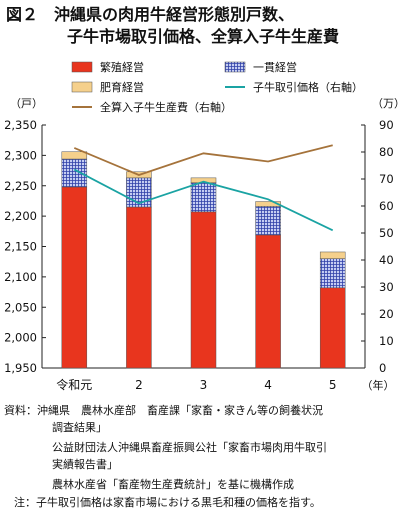  What do you see at coordinates (82, 67) in the screenshot?
I see `legend-swatch-breeding` at bounding box center [82, 67].